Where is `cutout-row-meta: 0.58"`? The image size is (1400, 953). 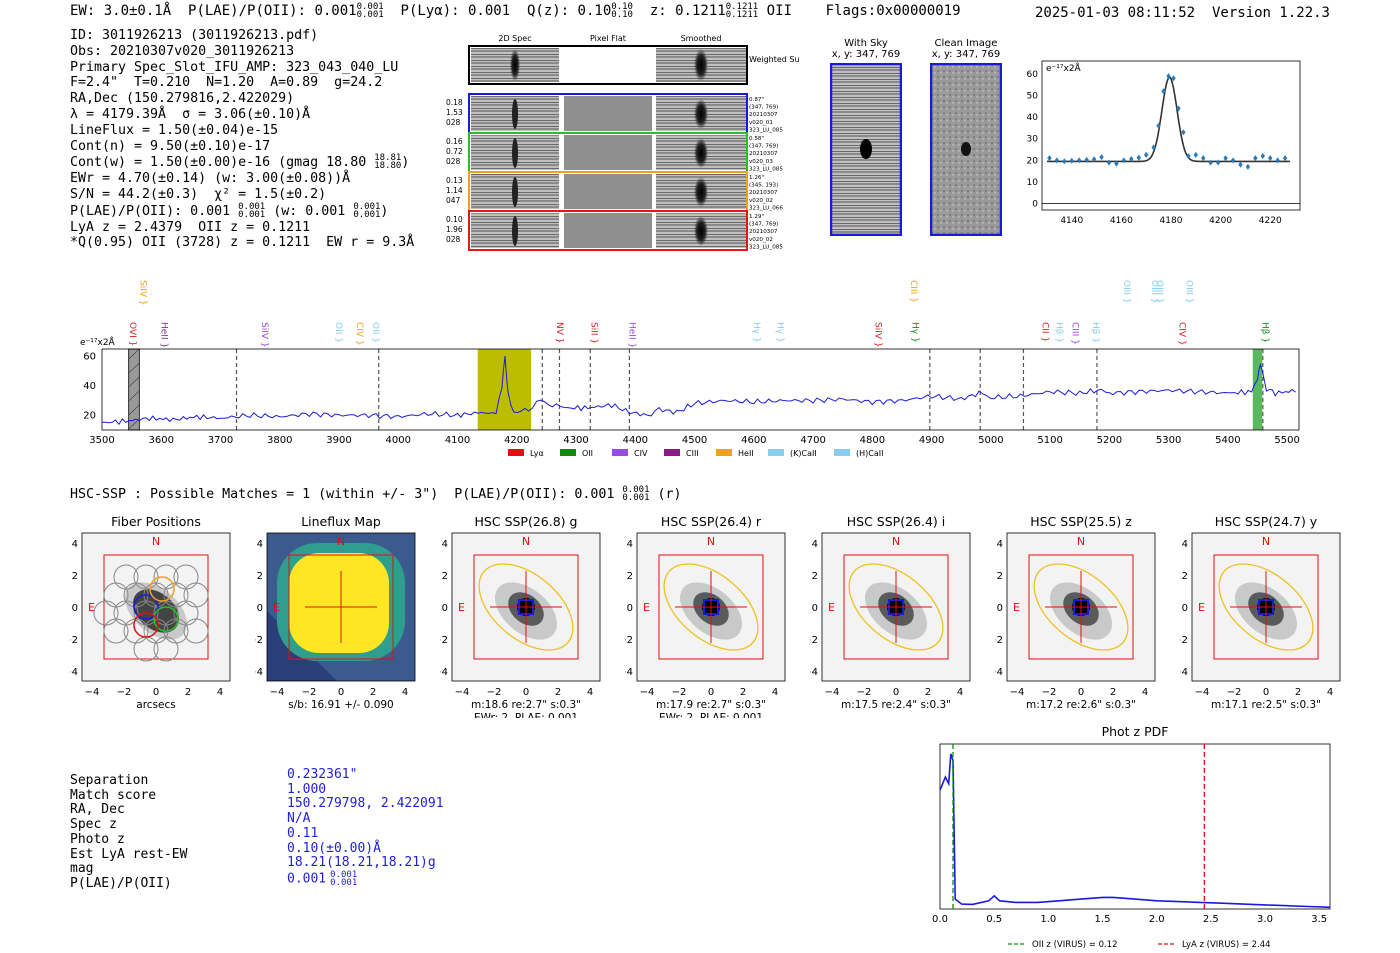
cutout-row-meta: 0.58" is located at coordinates (756, 139).